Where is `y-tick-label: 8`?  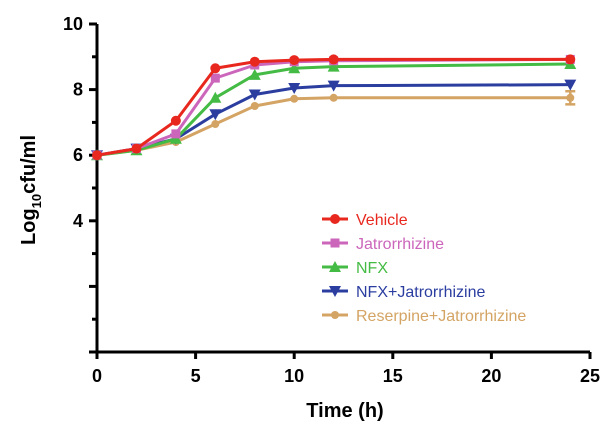 y-tick-label: 8 is located at coordinates (78, 90).